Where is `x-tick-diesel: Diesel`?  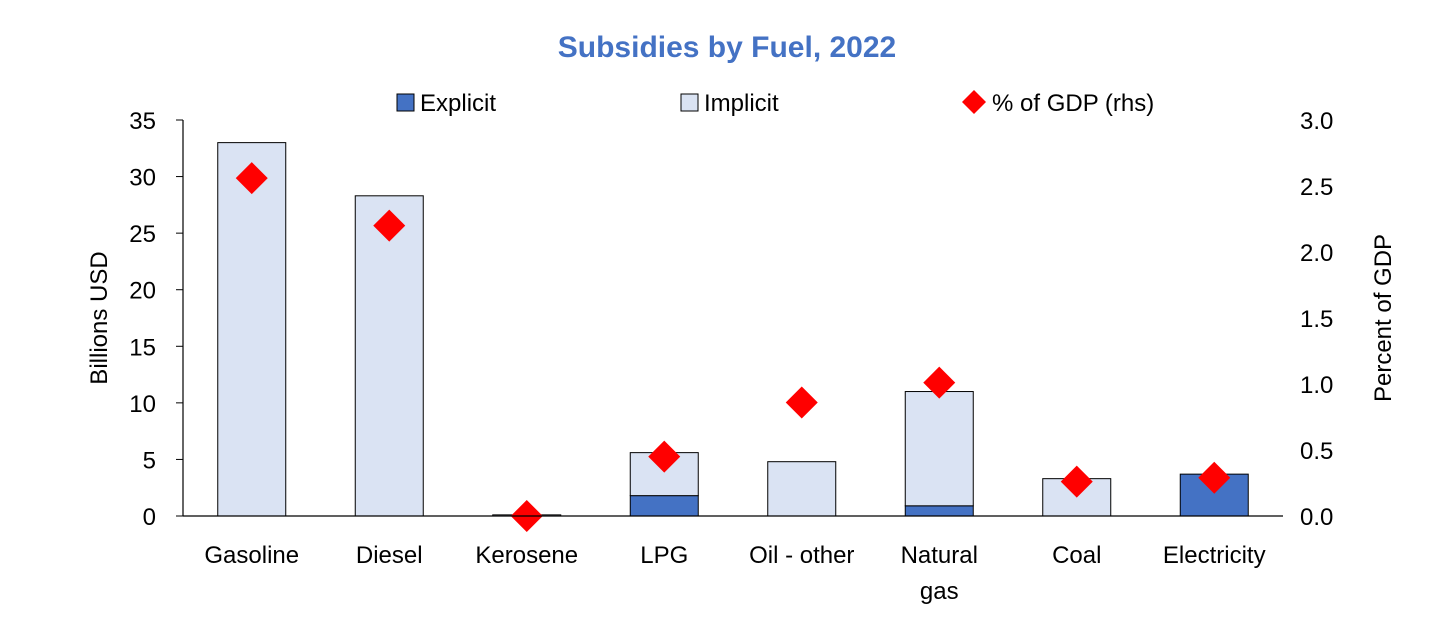 x-tick-diesel: Diesel is located at coordinates (389, 555).